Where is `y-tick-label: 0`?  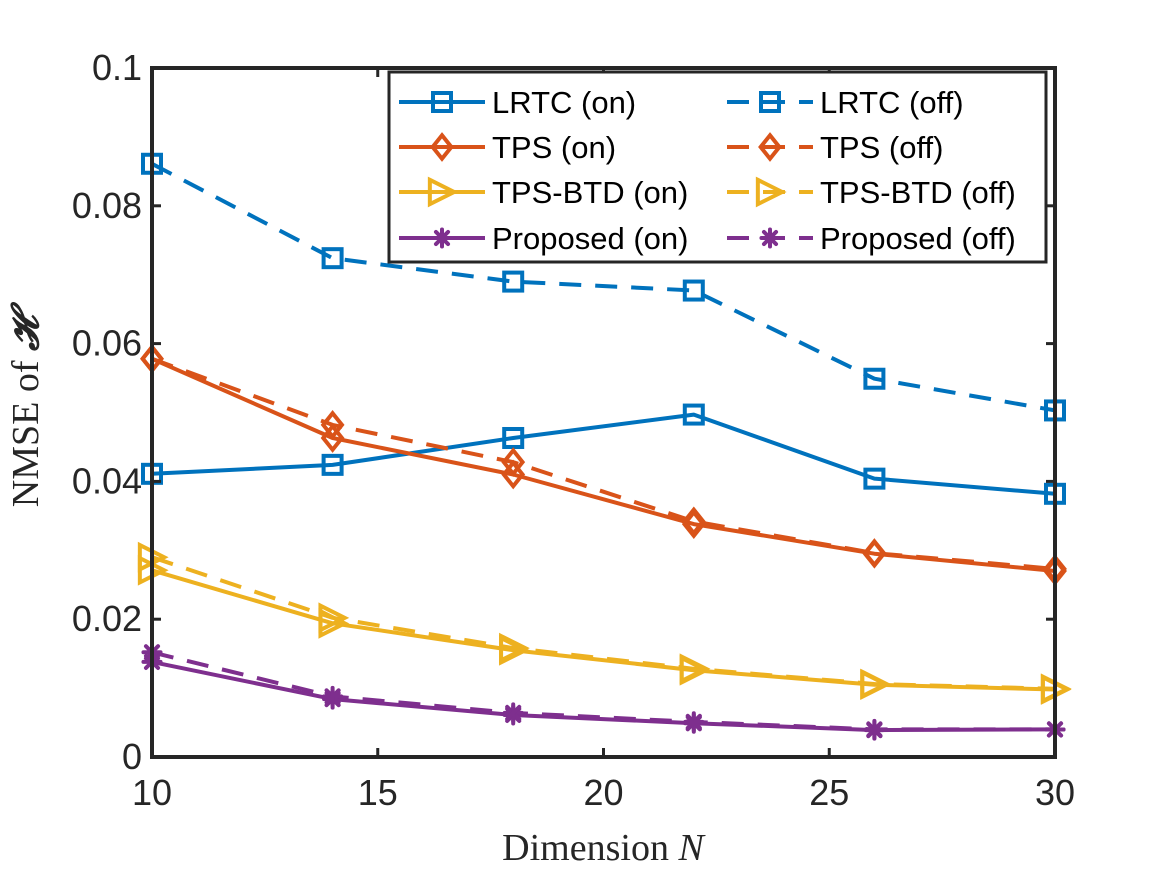 y-tick-label: 0 is located at coordinates (132, 756).